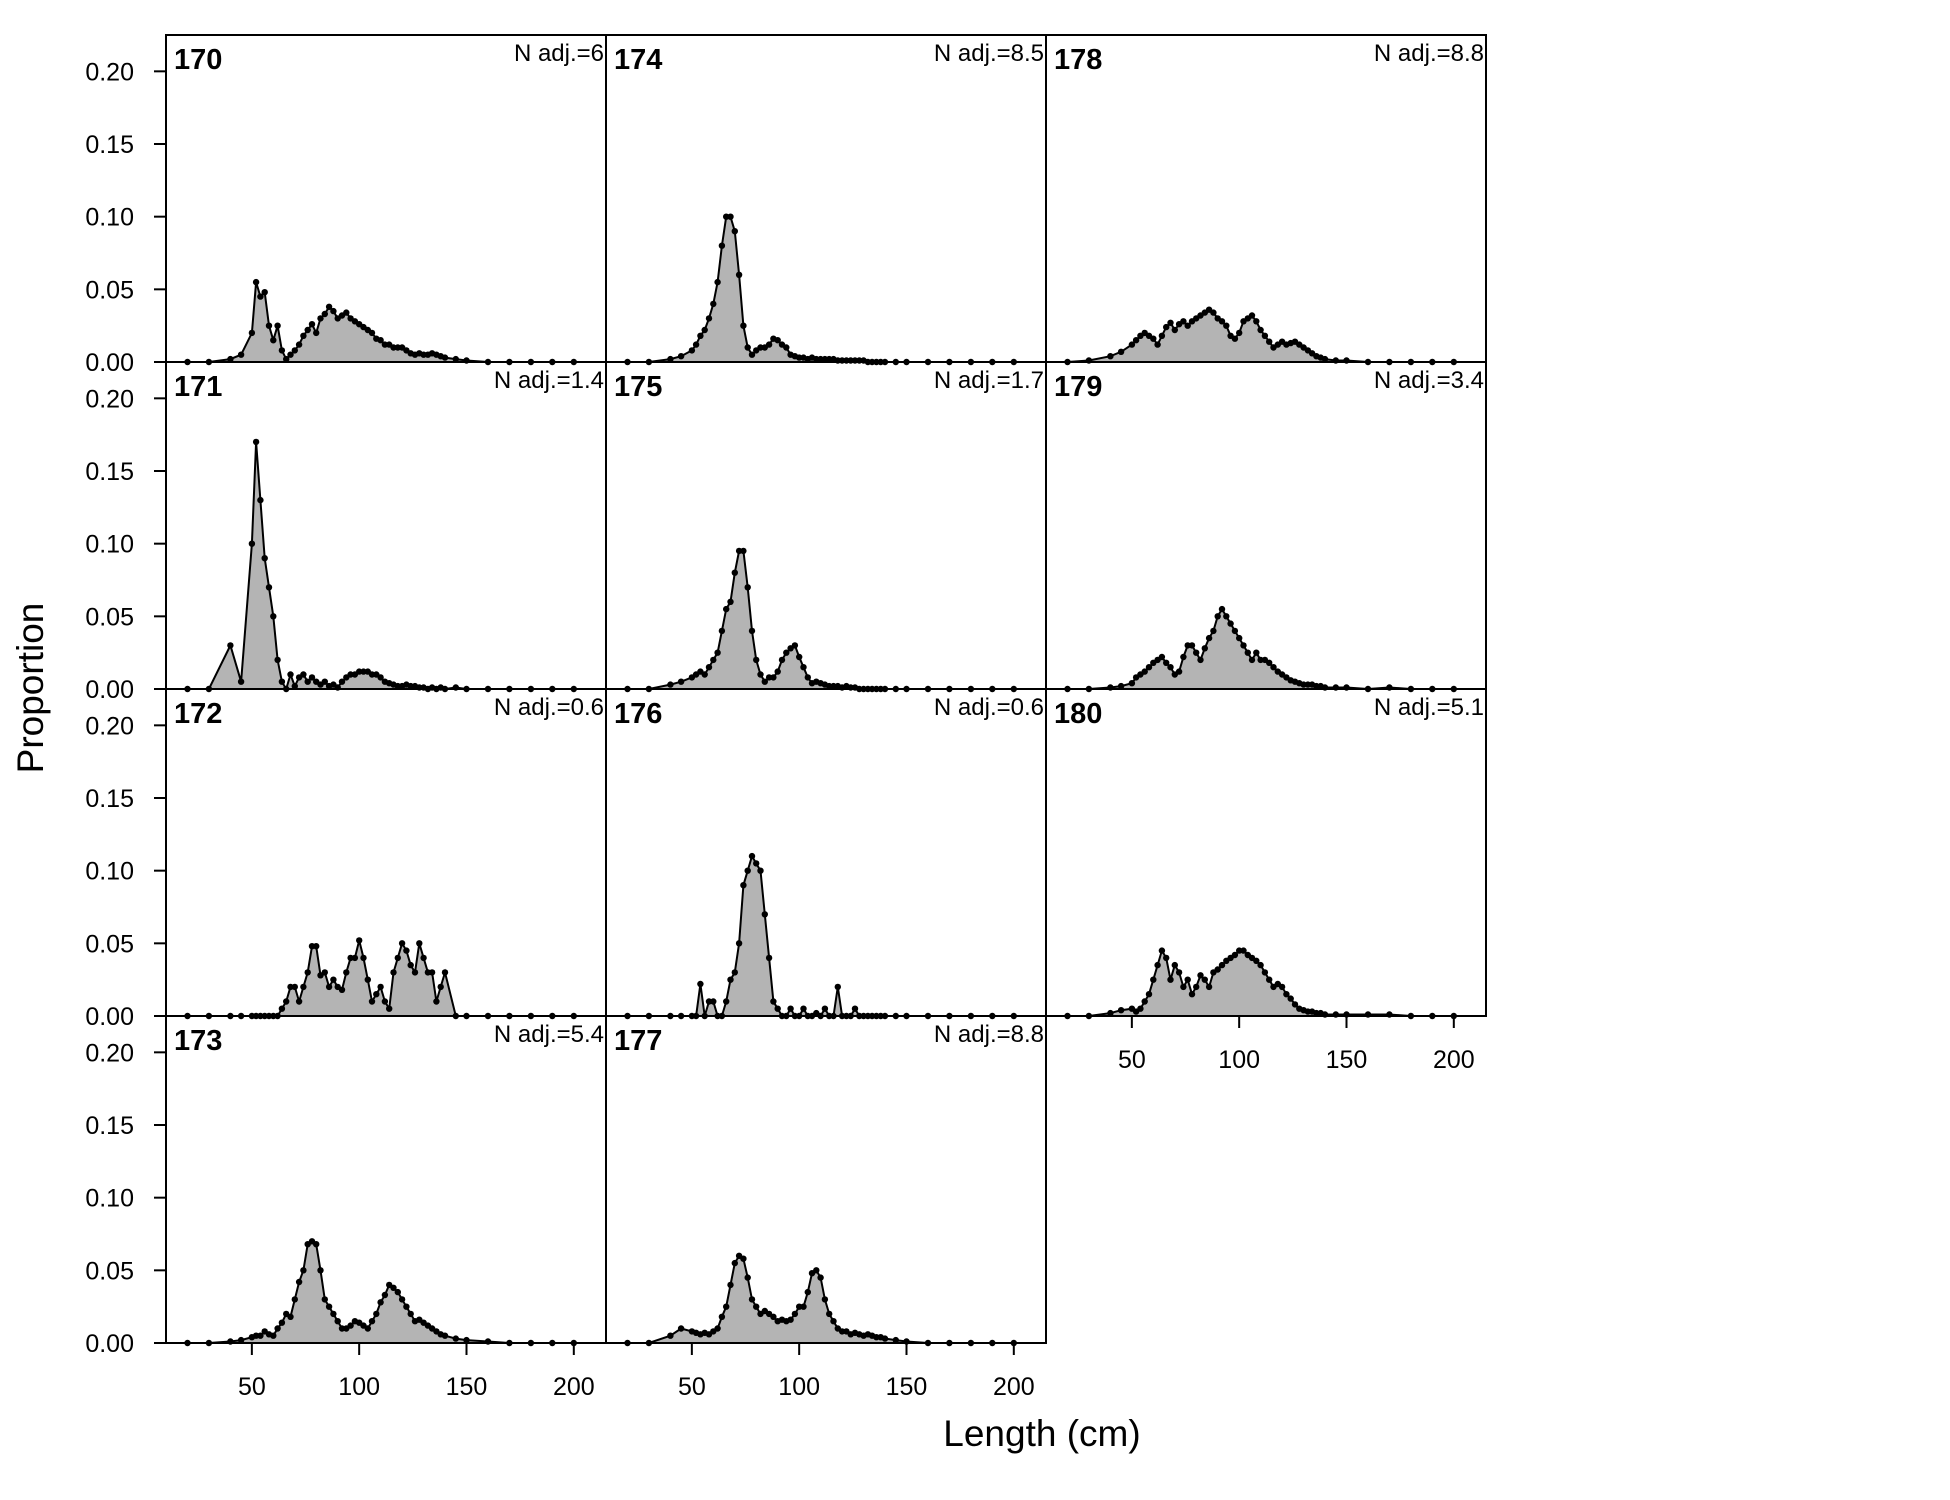 The height and width of the screenshot is (1500, 1950). What do you see at coordinates (467, 1387) in the screenshot?
I see `x-tick-label: 150` at bounding box center [467, 1387].